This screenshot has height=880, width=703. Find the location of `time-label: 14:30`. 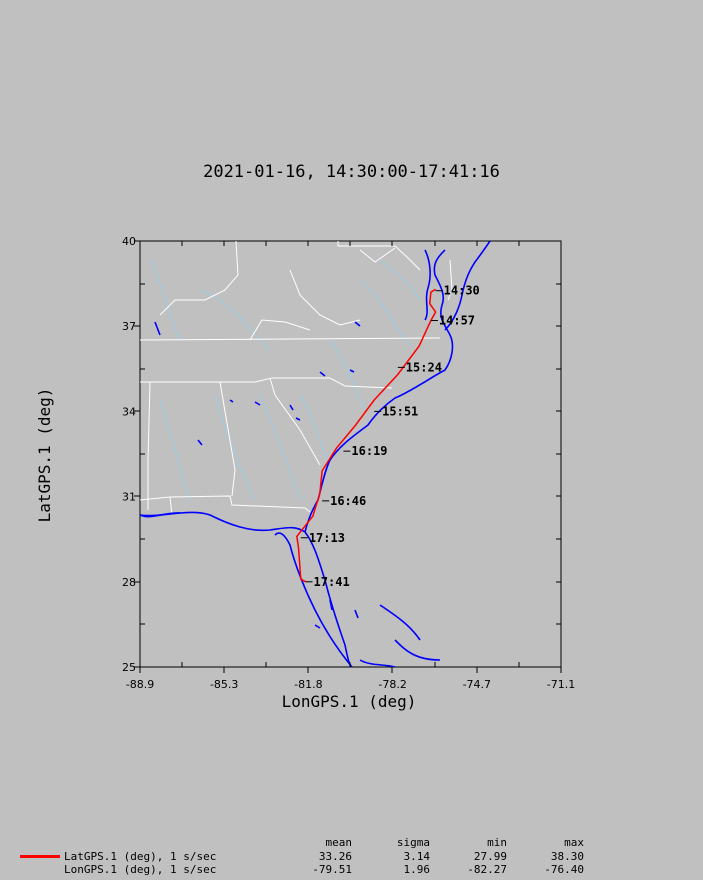

time-label: 14:30 is located at coordinates (462, 291).